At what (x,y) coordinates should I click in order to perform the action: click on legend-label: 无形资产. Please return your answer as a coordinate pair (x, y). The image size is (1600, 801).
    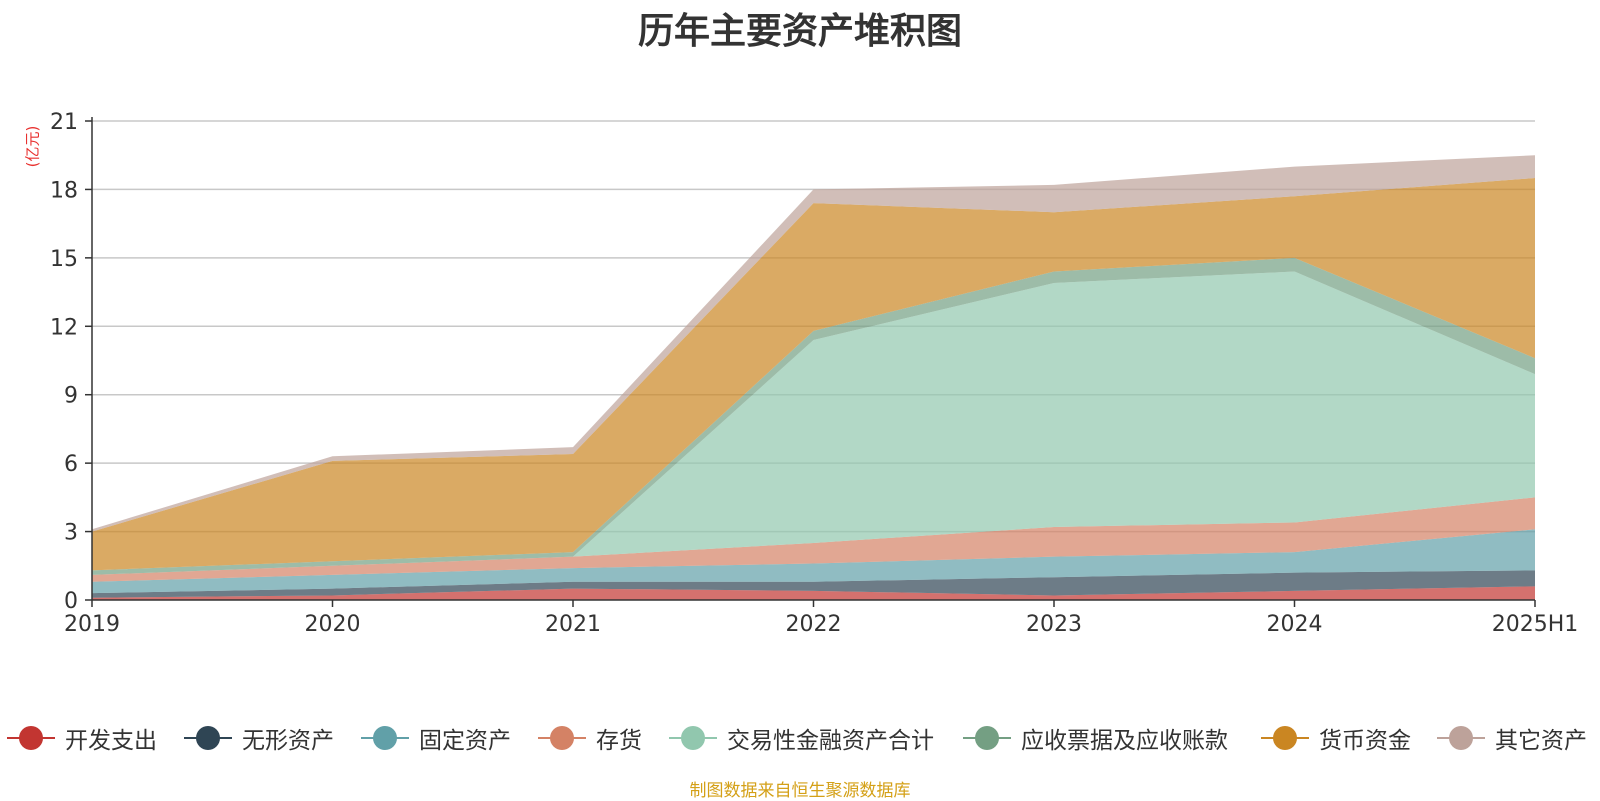
    Looking at the image, I should click on (288, 741).